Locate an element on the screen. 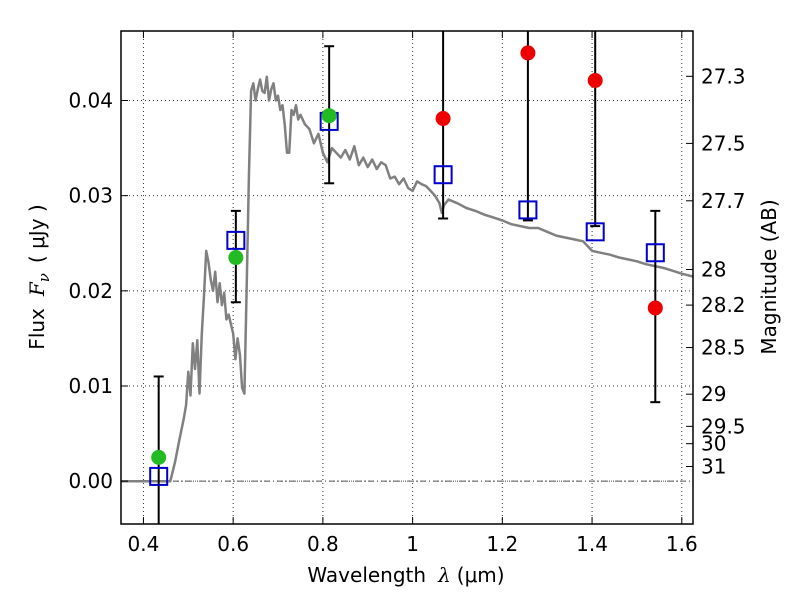 Image resolution: width=800 pixels, height=600 pixels. x-tick-label: 1.4 is located at coordinates (592, 544).